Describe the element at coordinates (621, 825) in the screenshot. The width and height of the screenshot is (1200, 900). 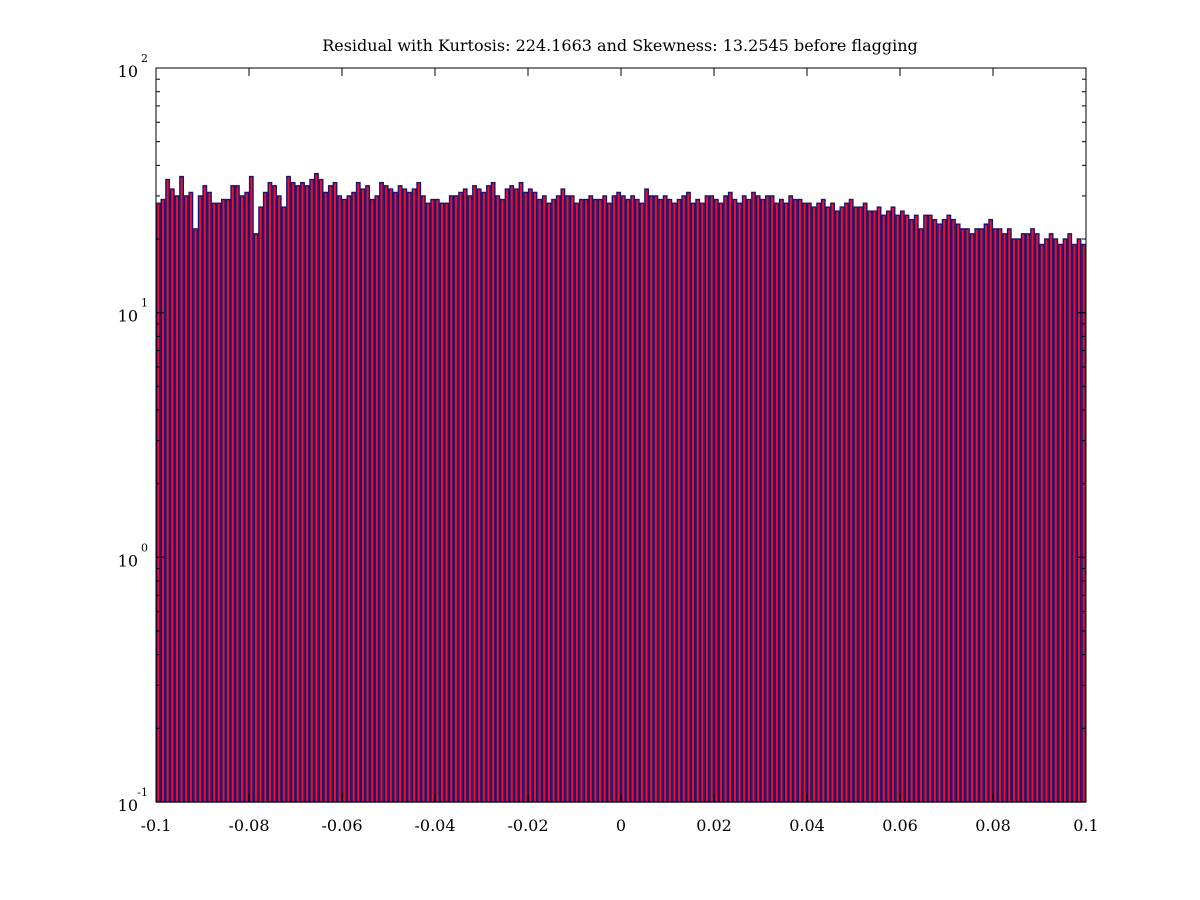
I see `x-tick-label: 0` at that location.